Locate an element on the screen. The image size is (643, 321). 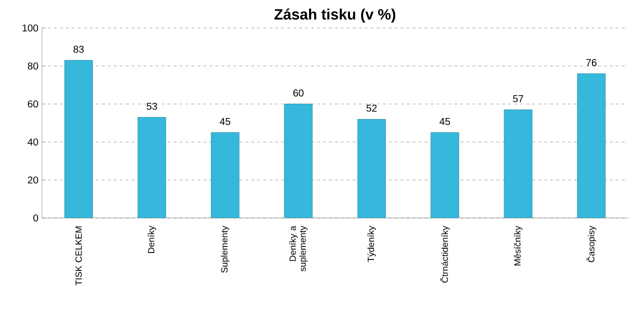
x-tick-label: Suplementy is located at coordinates (225, 249).